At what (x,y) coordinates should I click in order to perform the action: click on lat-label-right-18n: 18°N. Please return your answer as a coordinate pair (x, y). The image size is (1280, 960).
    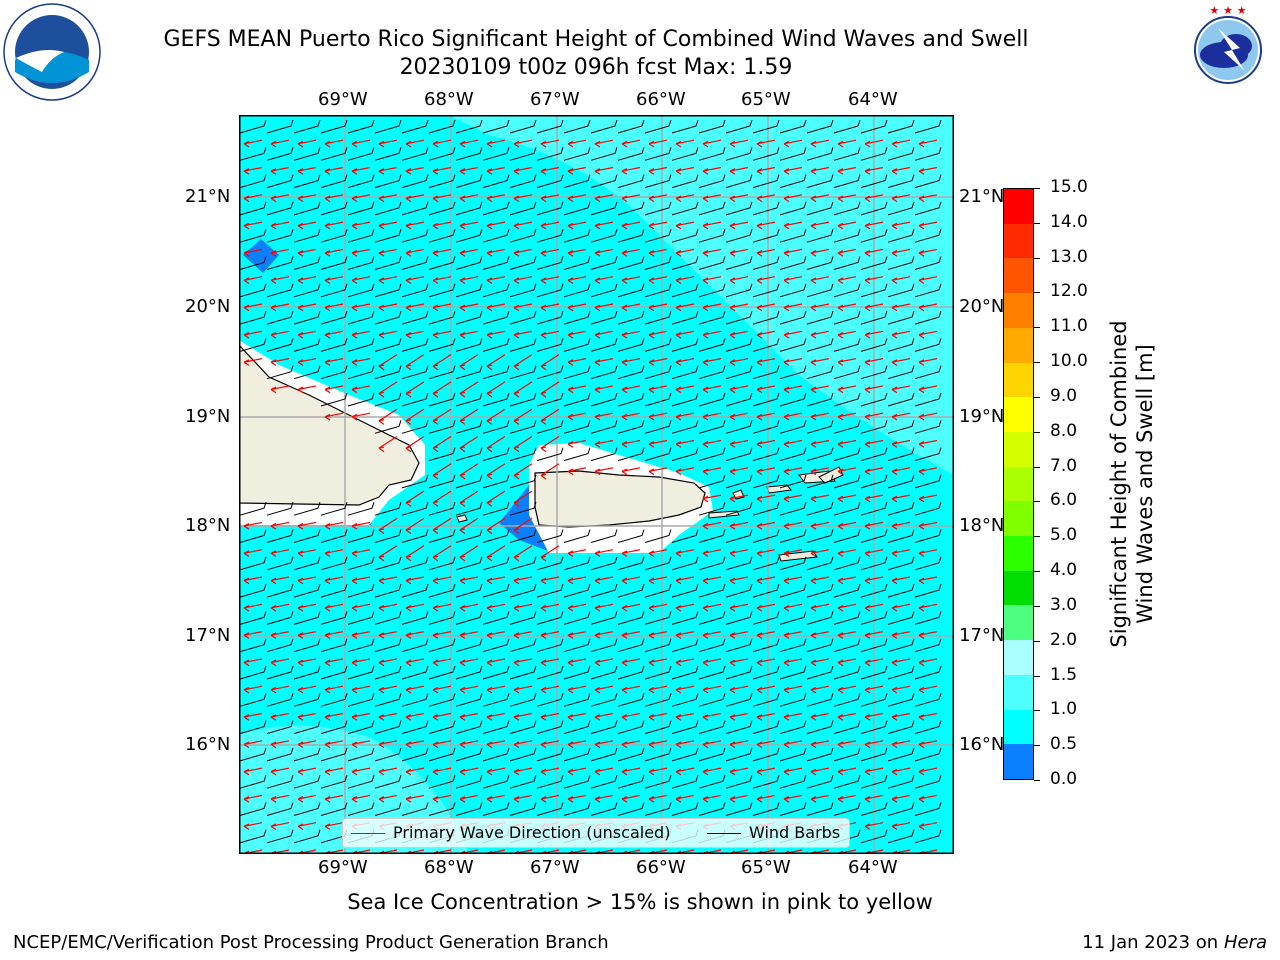
    Looking at the image, I should click on (981, 525).